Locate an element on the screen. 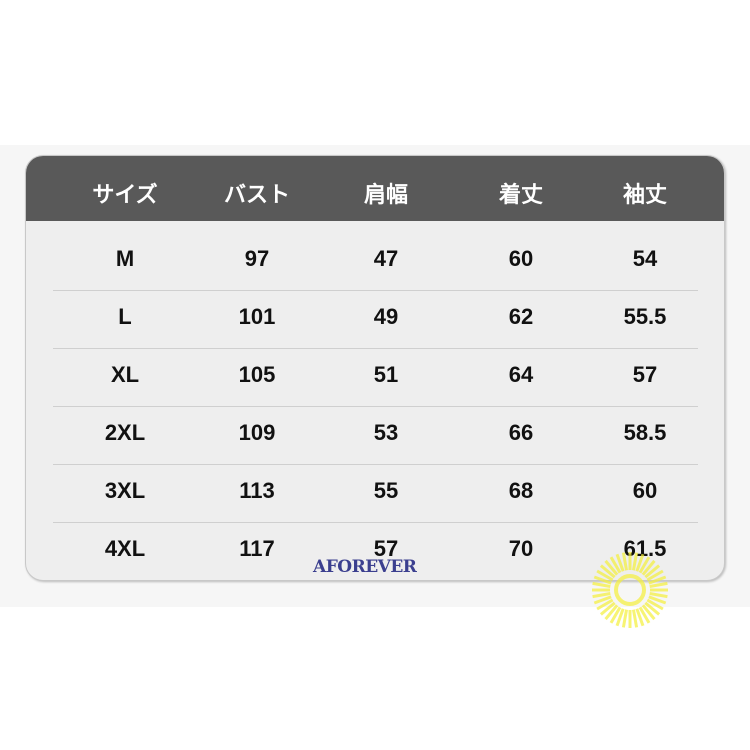 The image size is (750, 750). table-cell: 54 is located at coordinates (645, 258).